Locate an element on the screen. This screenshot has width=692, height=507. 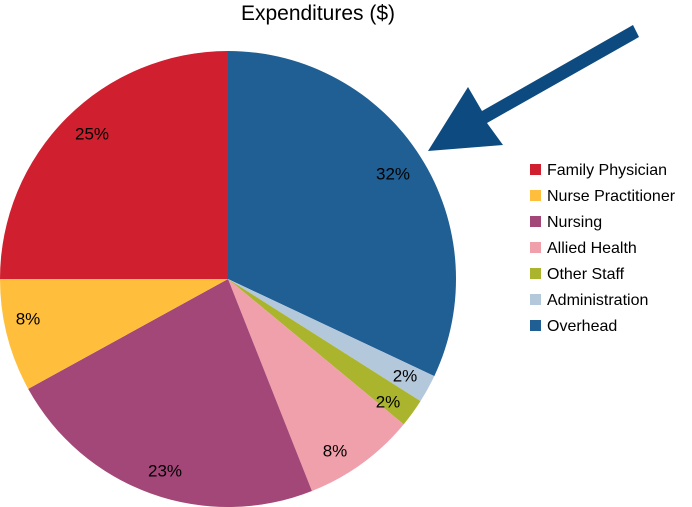
legend-label-nursing: Nursing is located at coordinates (574, 222).